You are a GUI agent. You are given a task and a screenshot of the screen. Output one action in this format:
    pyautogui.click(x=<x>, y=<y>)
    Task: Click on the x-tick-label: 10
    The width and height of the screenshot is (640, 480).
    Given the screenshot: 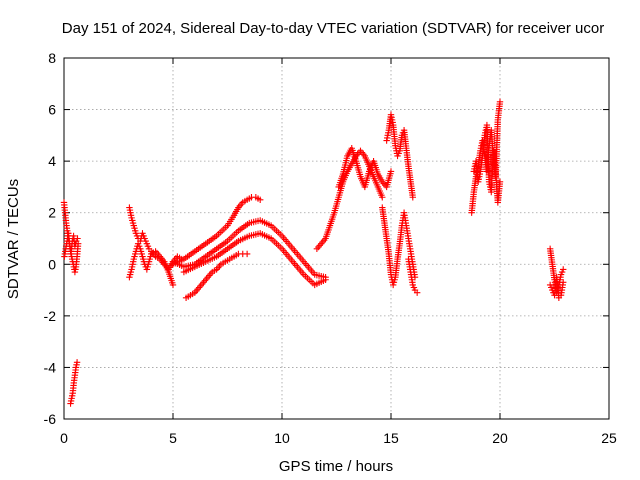 What is the action you would take?
    pyautogui.click(x=282, y=438)
    